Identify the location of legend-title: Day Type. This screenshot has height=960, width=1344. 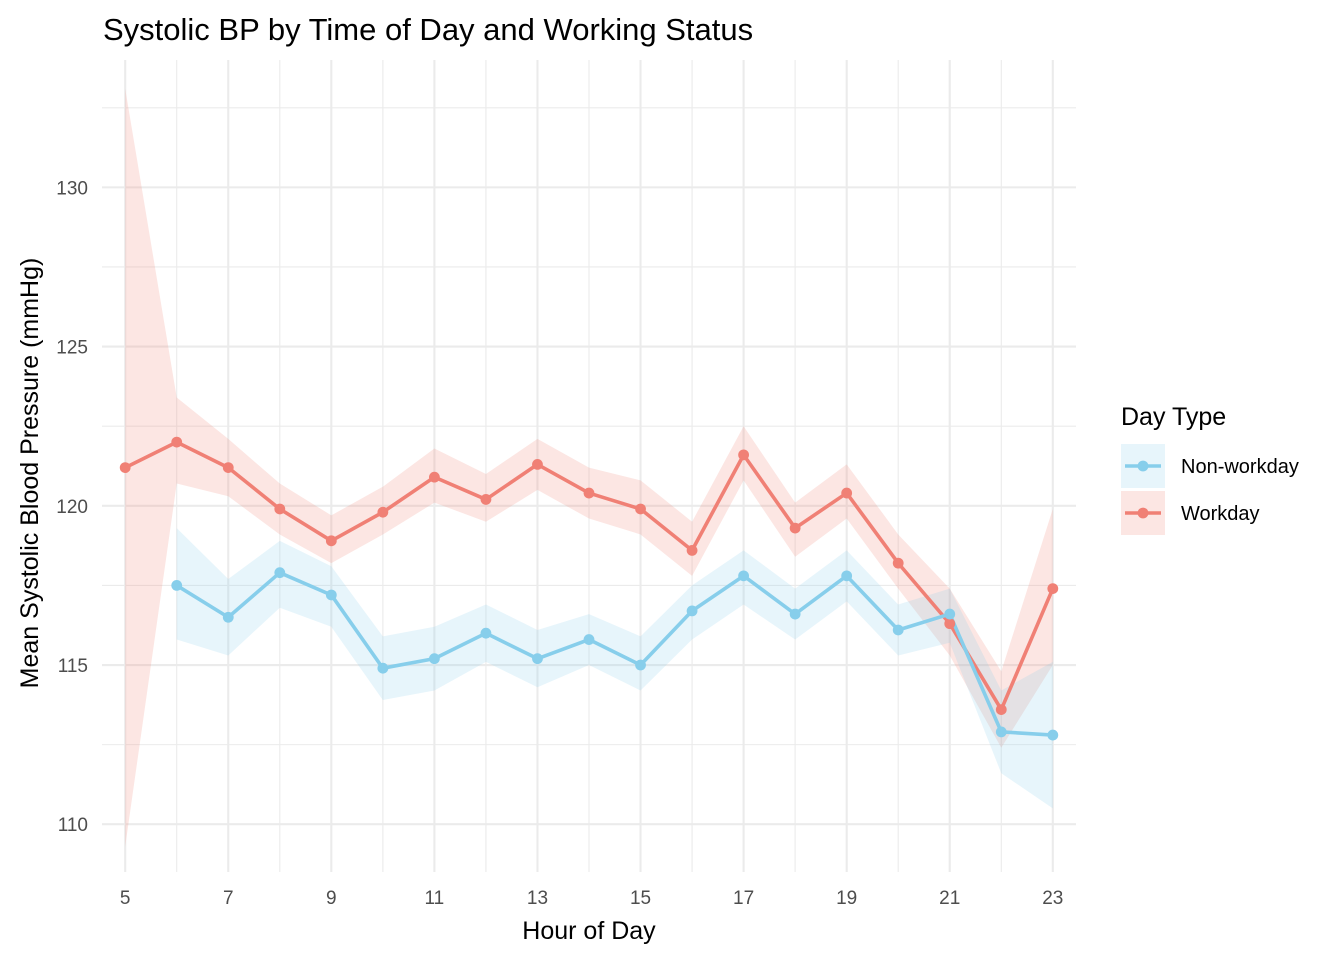
(1173, 417).